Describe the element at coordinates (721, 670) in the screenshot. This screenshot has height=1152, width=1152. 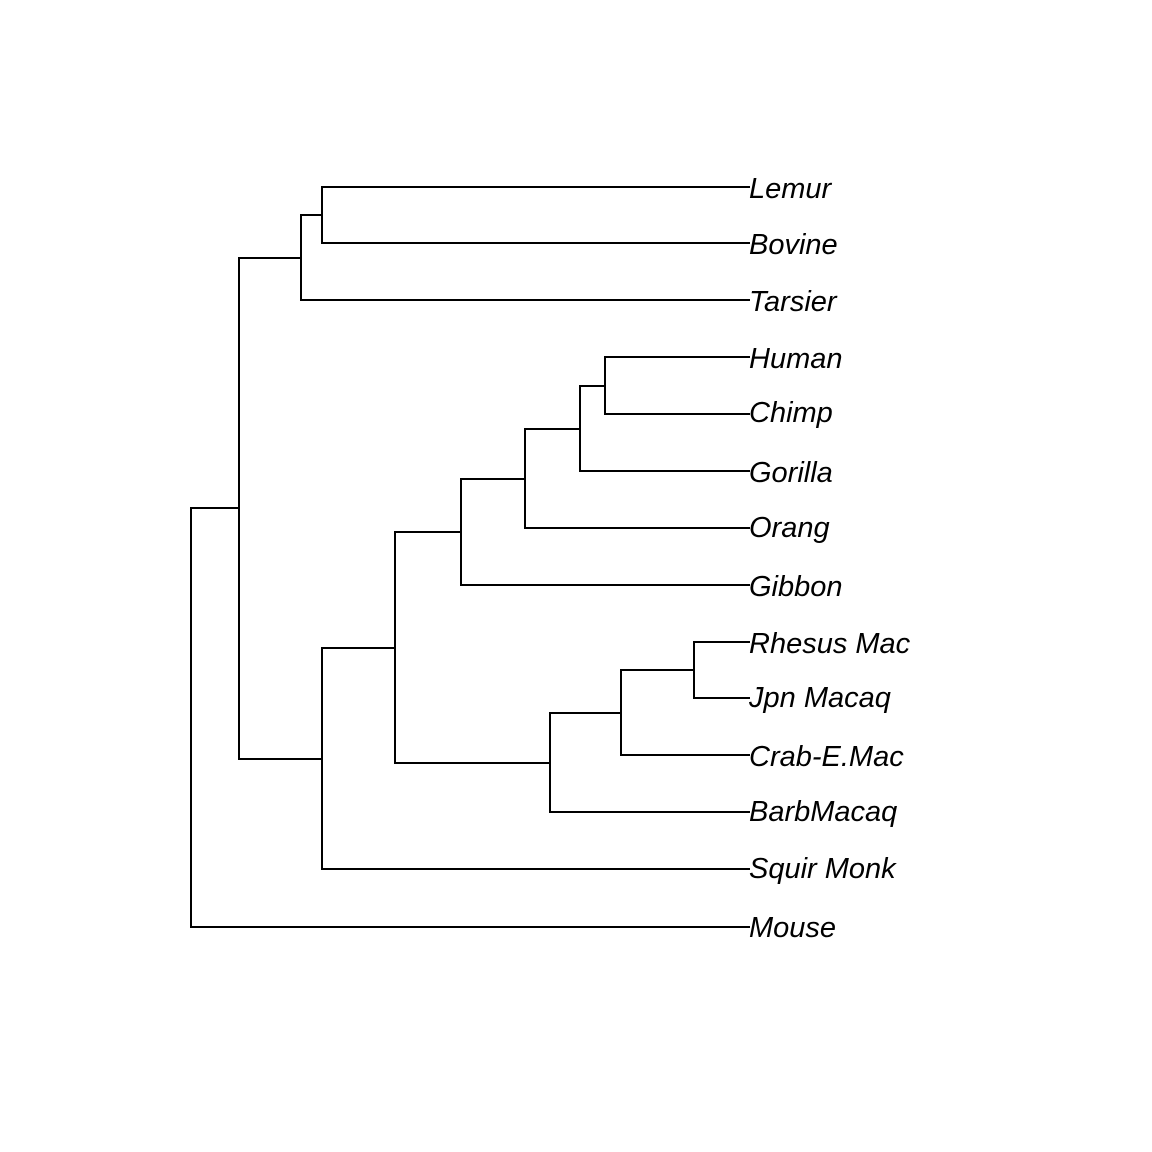
I see `branch-rhesus-japanese` at that location.